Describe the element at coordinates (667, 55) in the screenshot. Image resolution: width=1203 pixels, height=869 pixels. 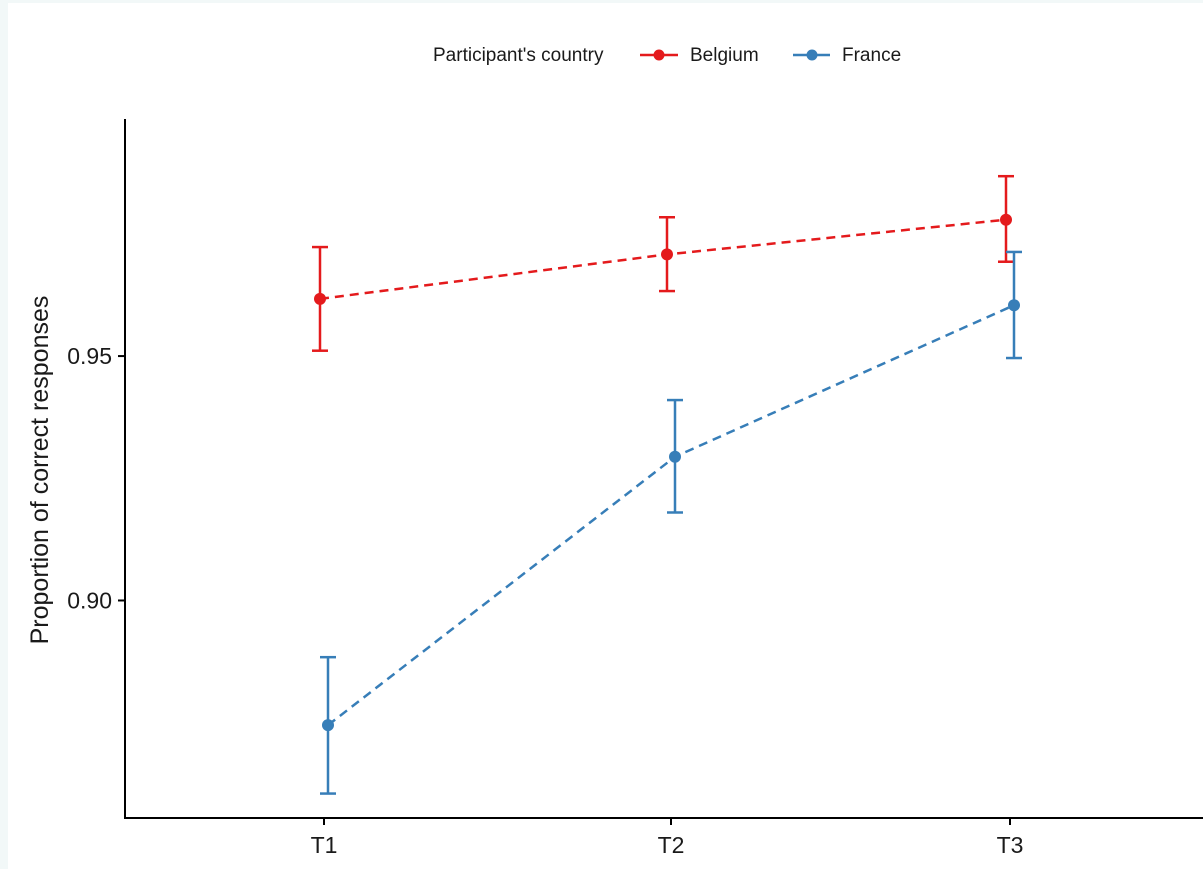
I see `legend: Participant's country Belgium France` at that location.